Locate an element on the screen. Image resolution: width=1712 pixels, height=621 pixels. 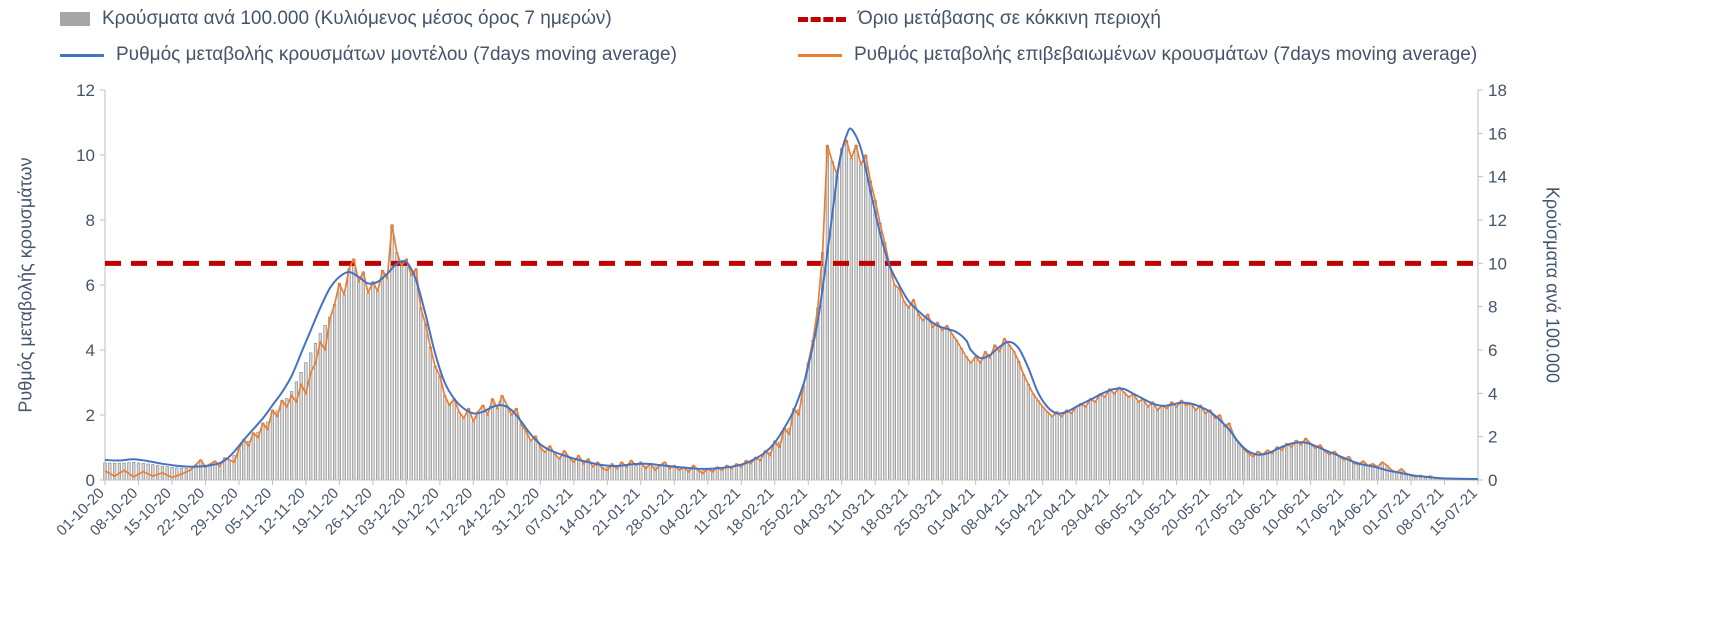
right-axis-title: Κρούσματα ανά 100.000 is located at coordinates (1552, 285).